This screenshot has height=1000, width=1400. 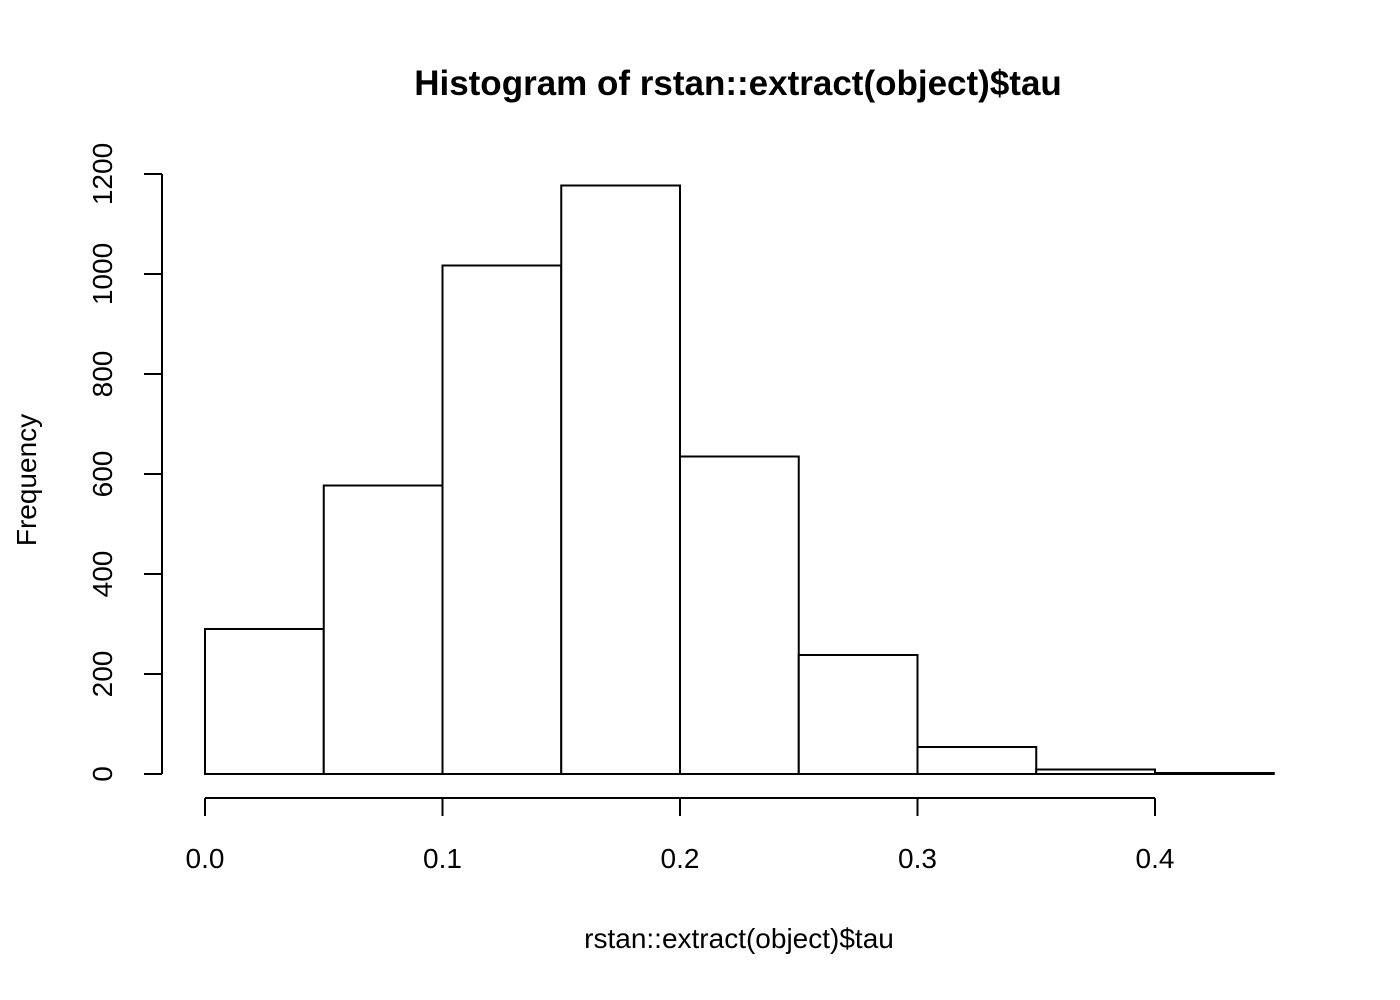 I want to click on chart-title: Histogram of rstan::extract(object)$tau, so click(x=738, y=83).